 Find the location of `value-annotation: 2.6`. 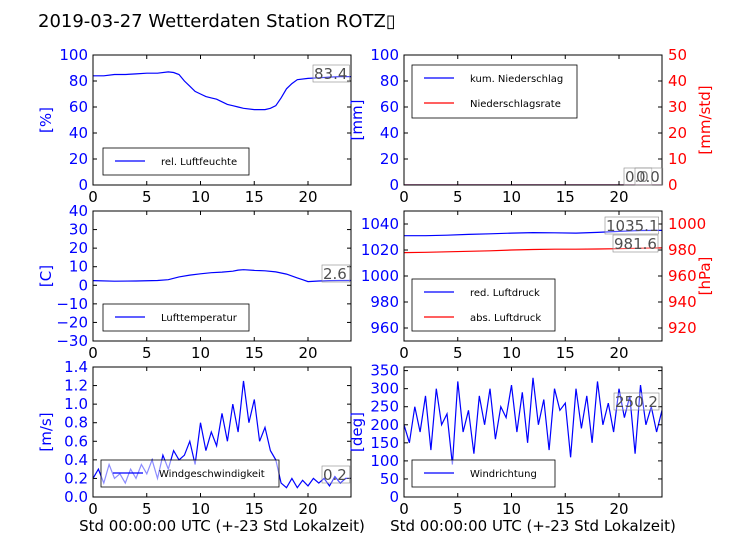

value-annotation: 2.6 is located at coordinates (335, 274).